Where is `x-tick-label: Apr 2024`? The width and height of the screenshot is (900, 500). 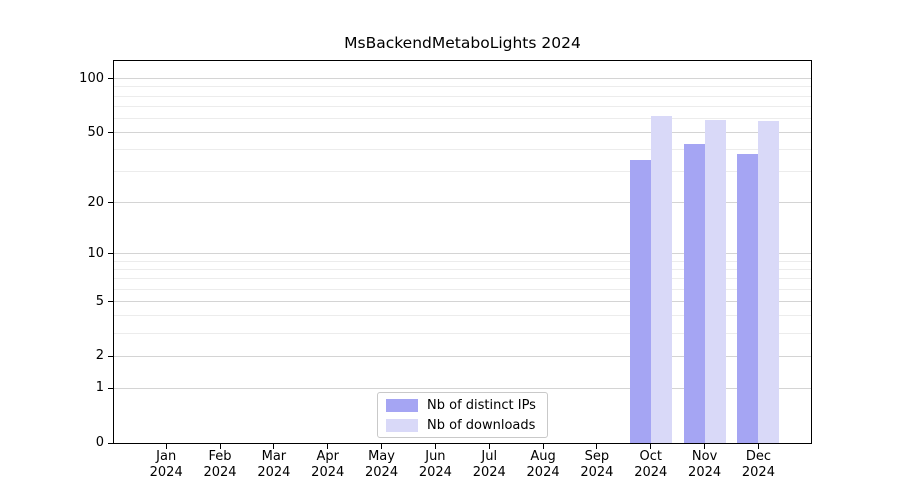
x-tick-label: Apr 2024 is located at coordinates (328, 465).